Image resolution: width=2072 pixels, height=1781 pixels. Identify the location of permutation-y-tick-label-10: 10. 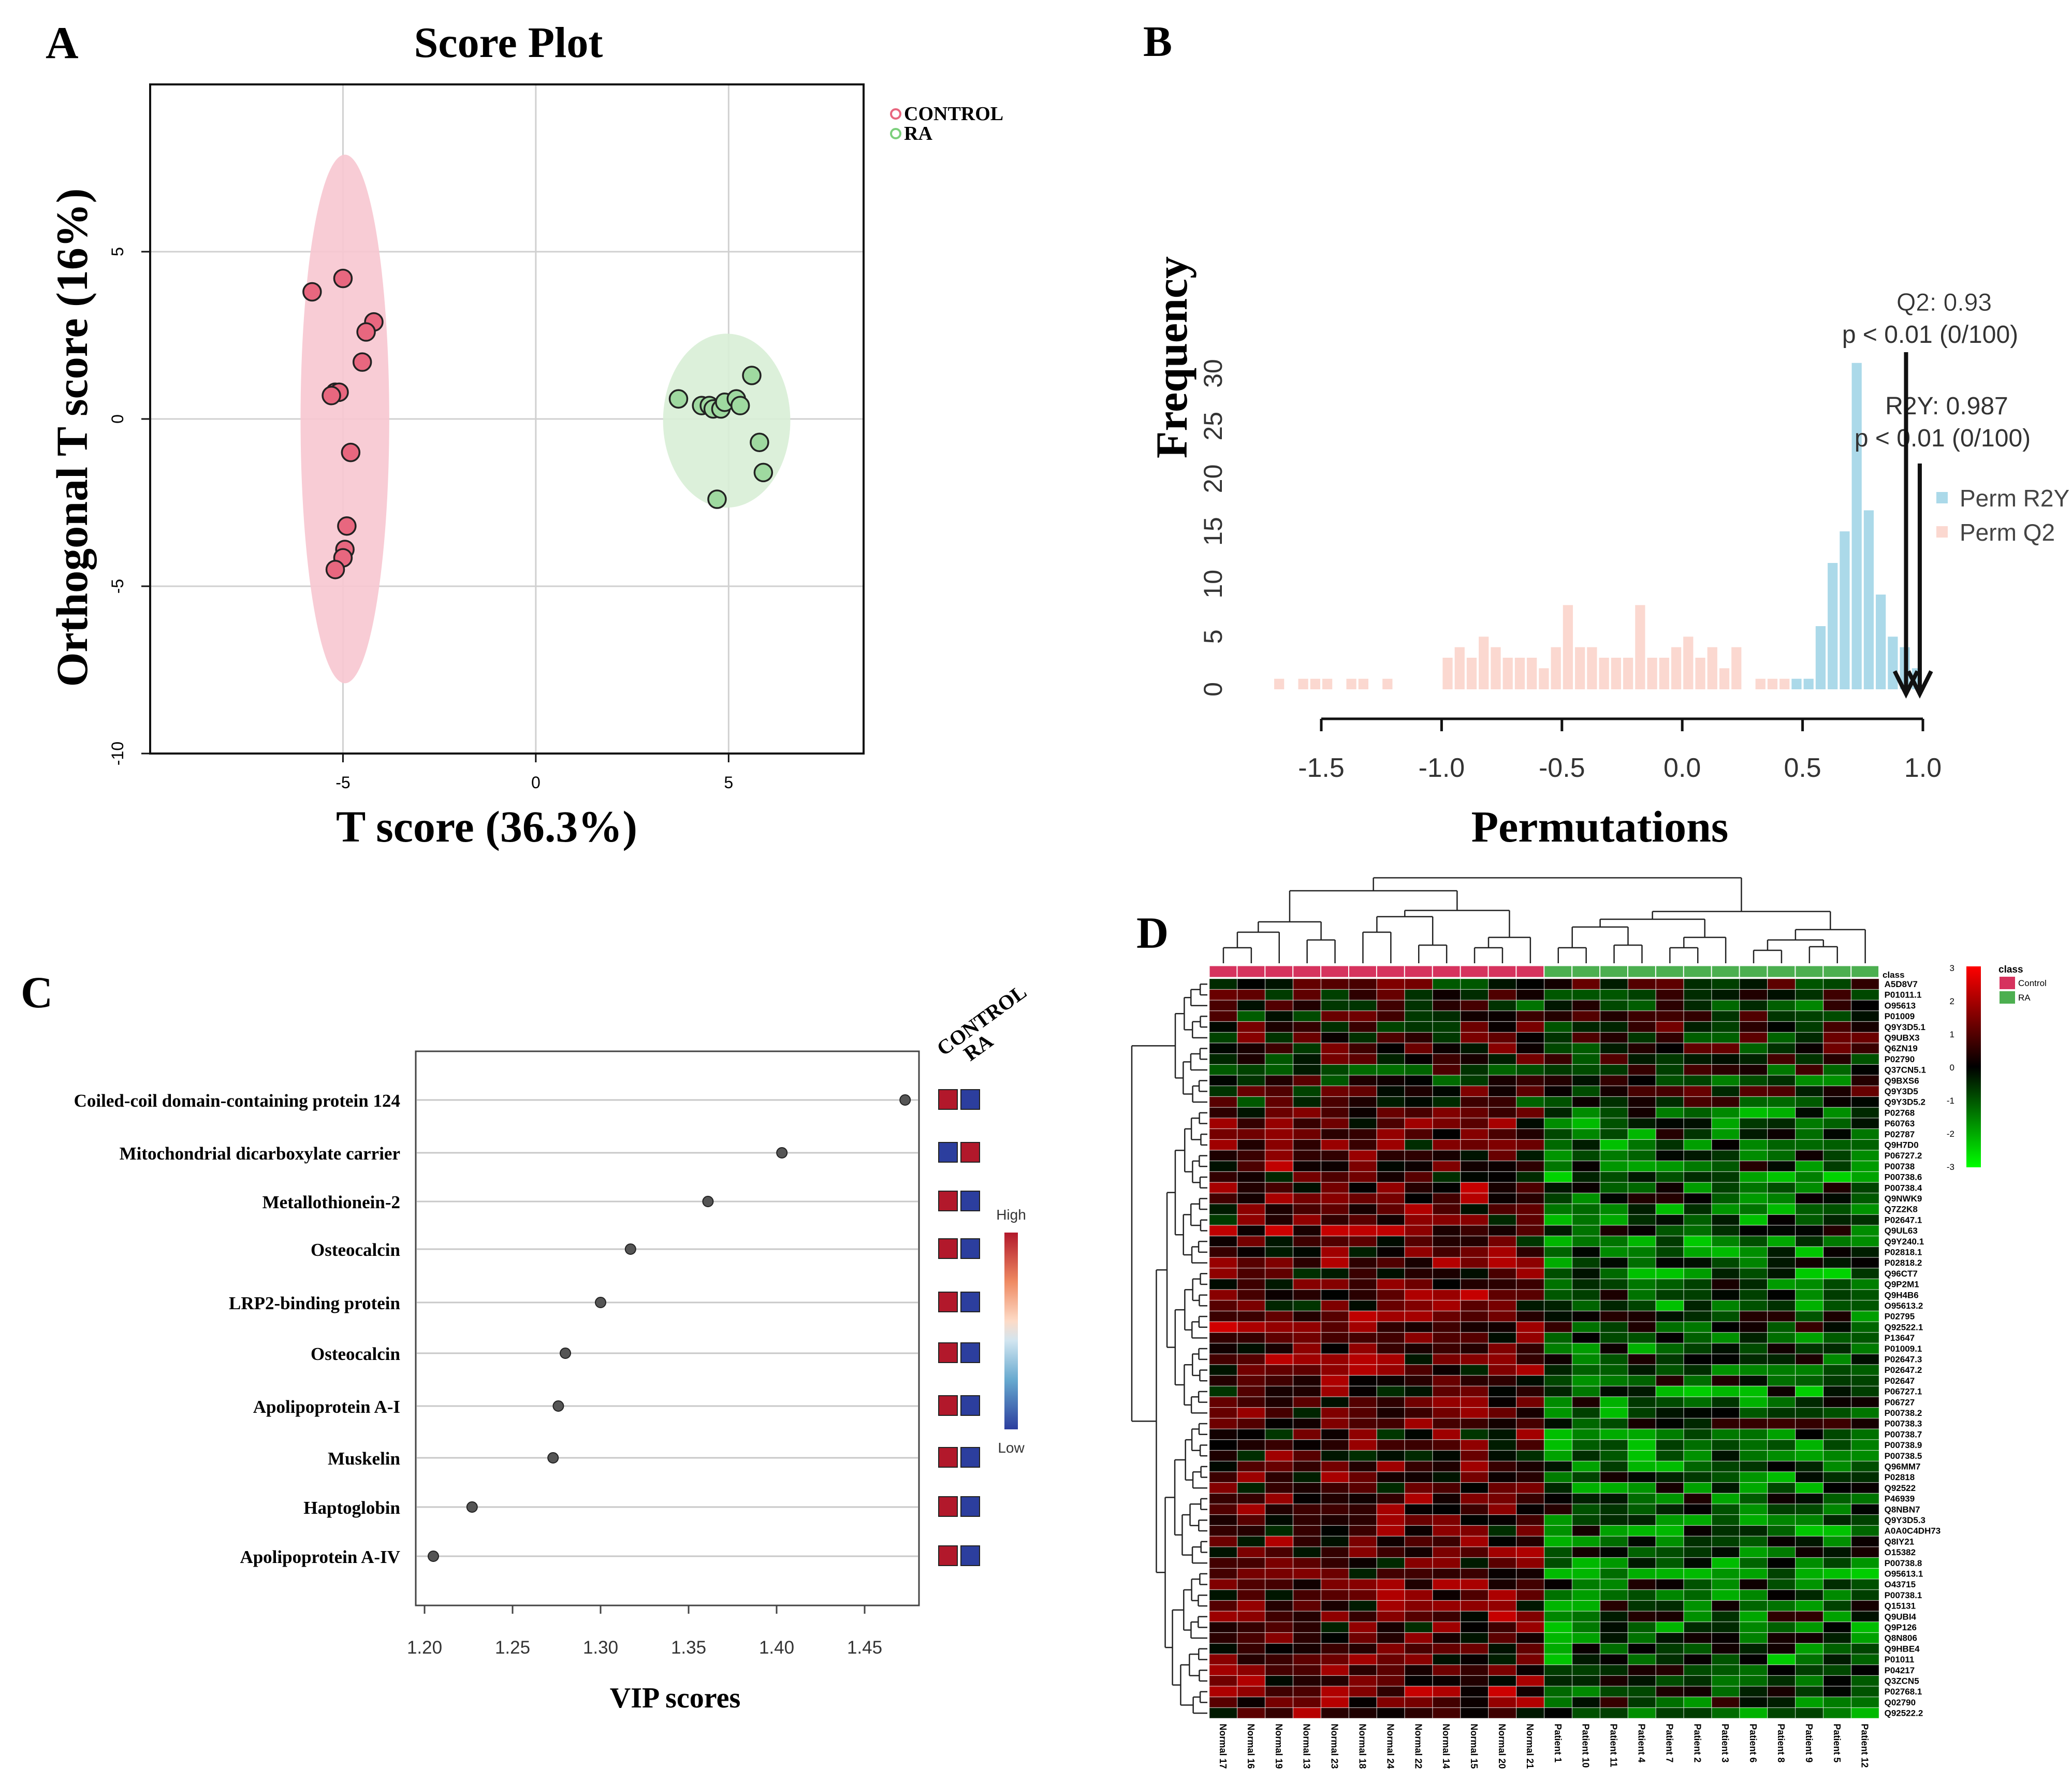
(1214, 584).